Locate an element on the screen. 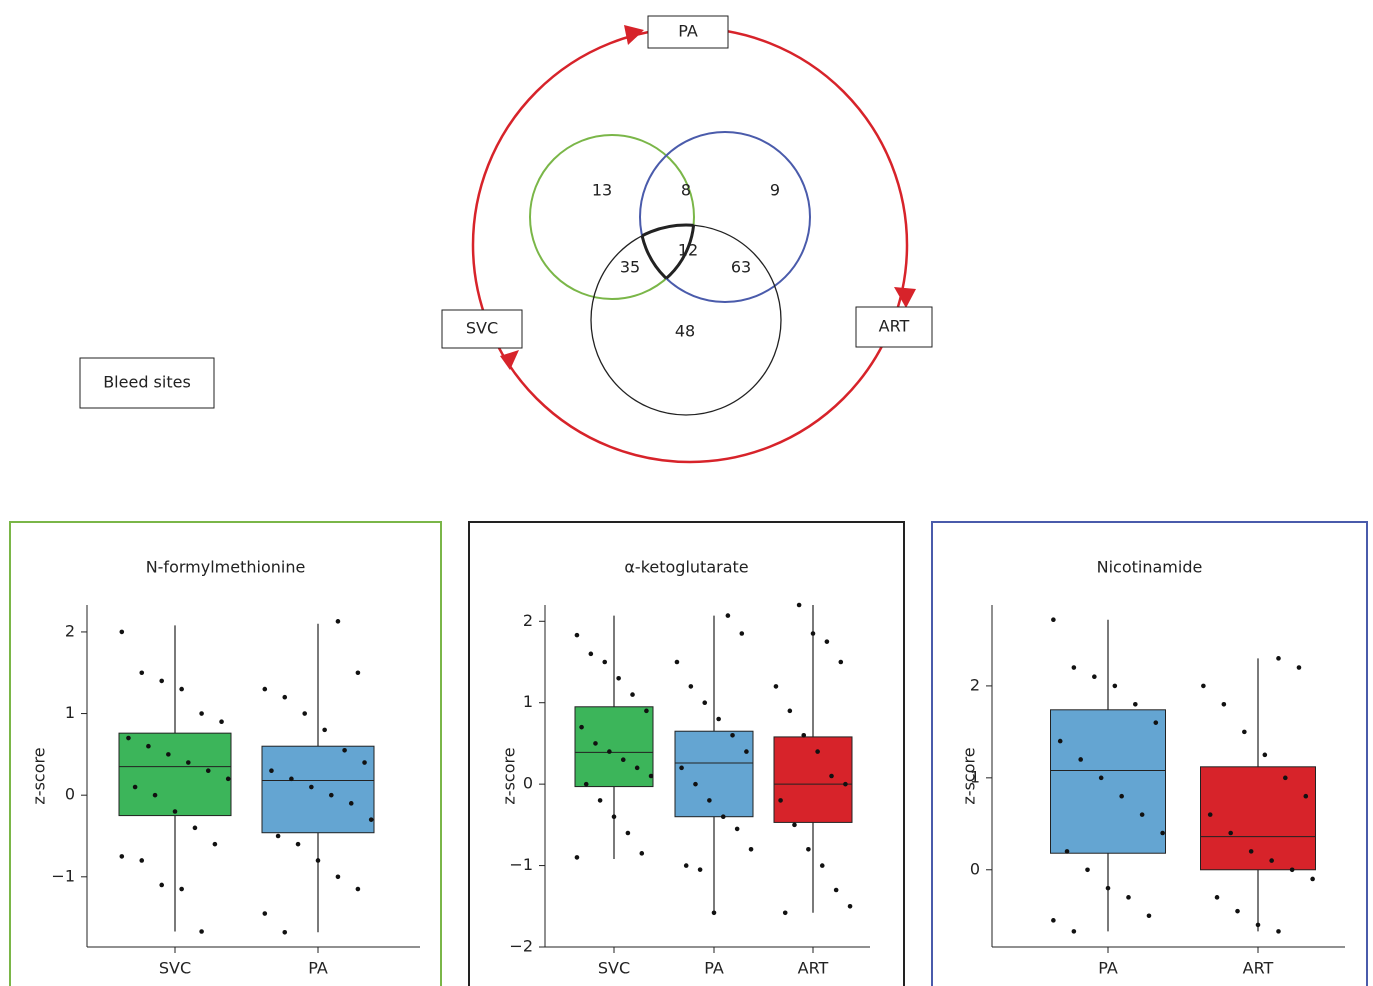  region-count: 35 is located at coordinates (630, 267).